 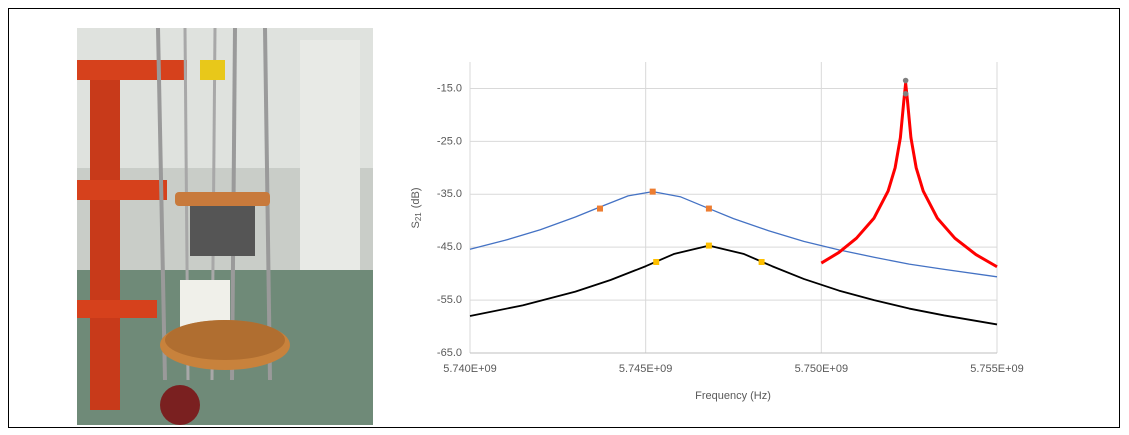 What do you see at coordinates (449, 300) in the screenshot?
I see `y-tick-label: -55.0` at bounding box center [449, 300].